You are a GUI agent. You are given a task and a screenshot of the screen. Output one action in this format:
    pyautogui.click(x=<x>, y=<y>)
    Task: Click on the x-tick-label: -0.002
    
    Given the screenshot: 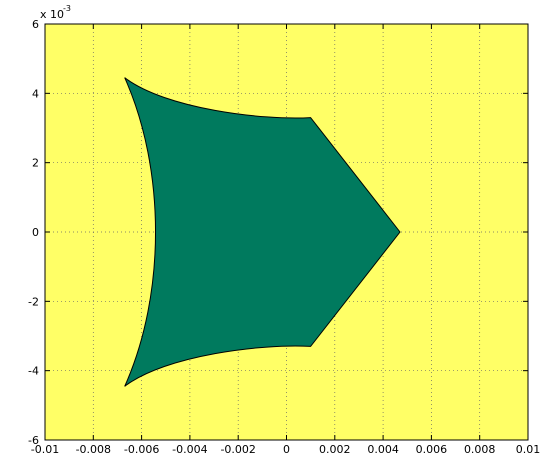 What is the action you would take?
    pyautogui.click(x=237, y=449)
    